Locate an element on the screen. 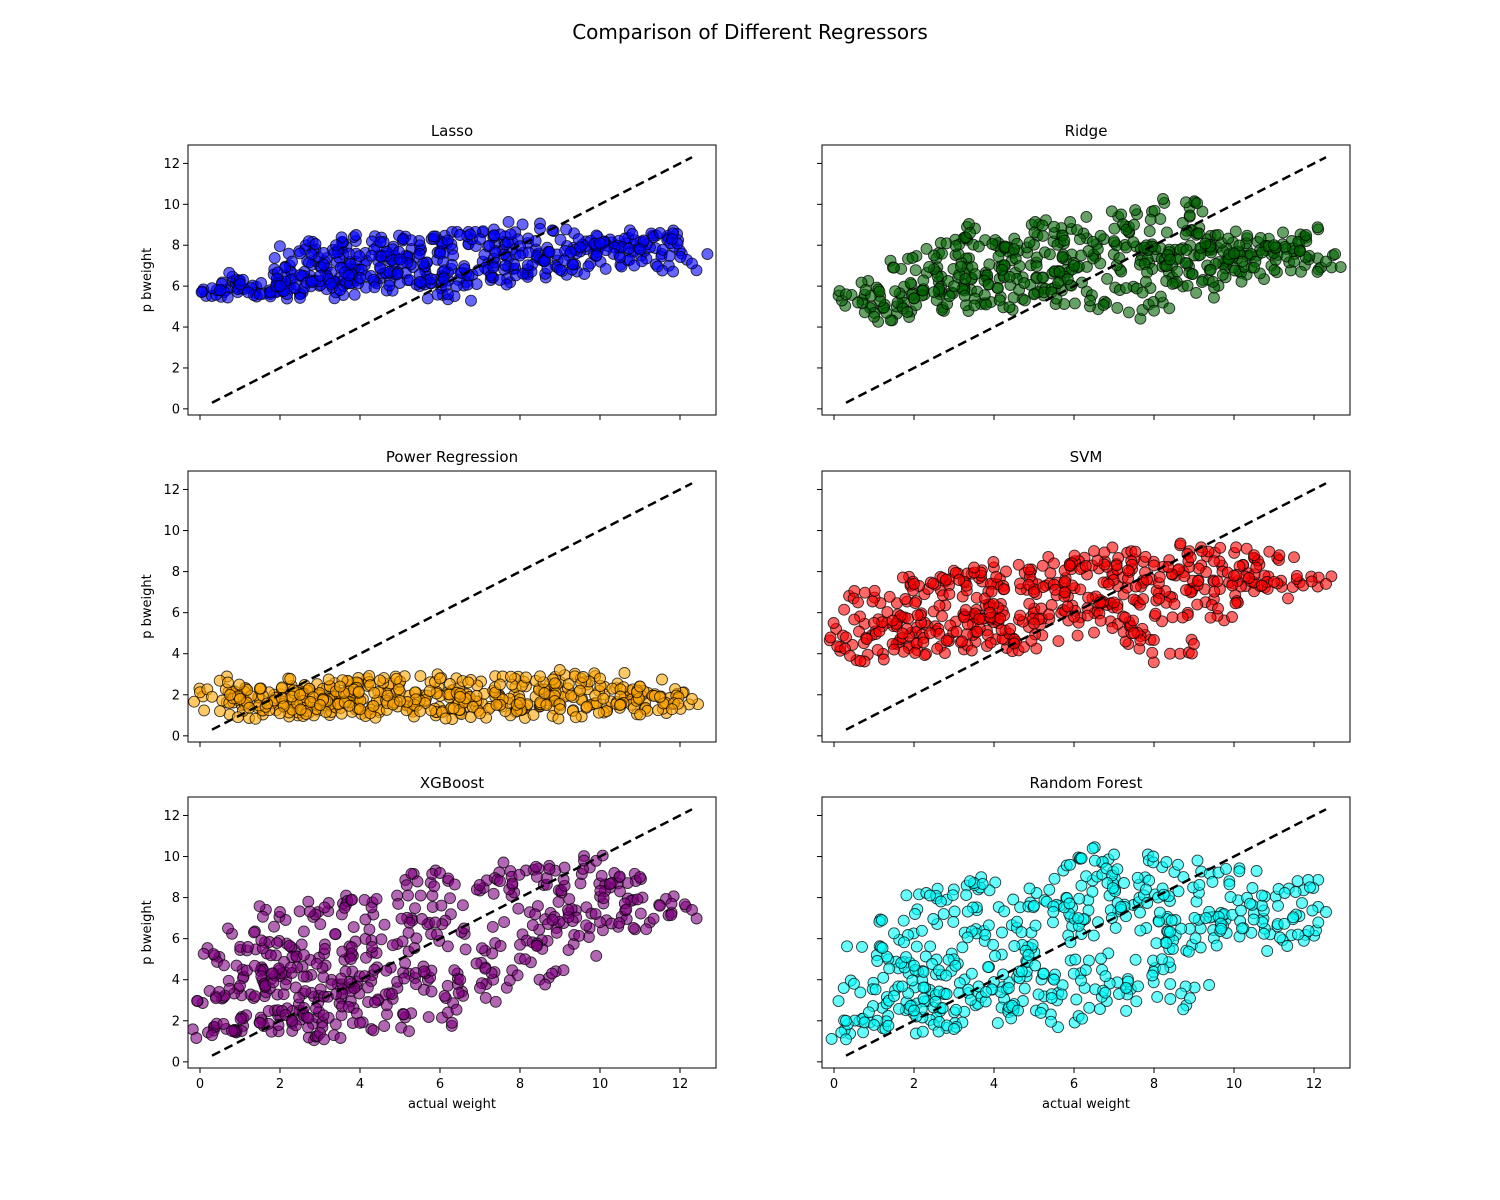 The height and width of the screenshot is (1200, 1500). y-tick-label: 6 is located at coordinates (176, 939).